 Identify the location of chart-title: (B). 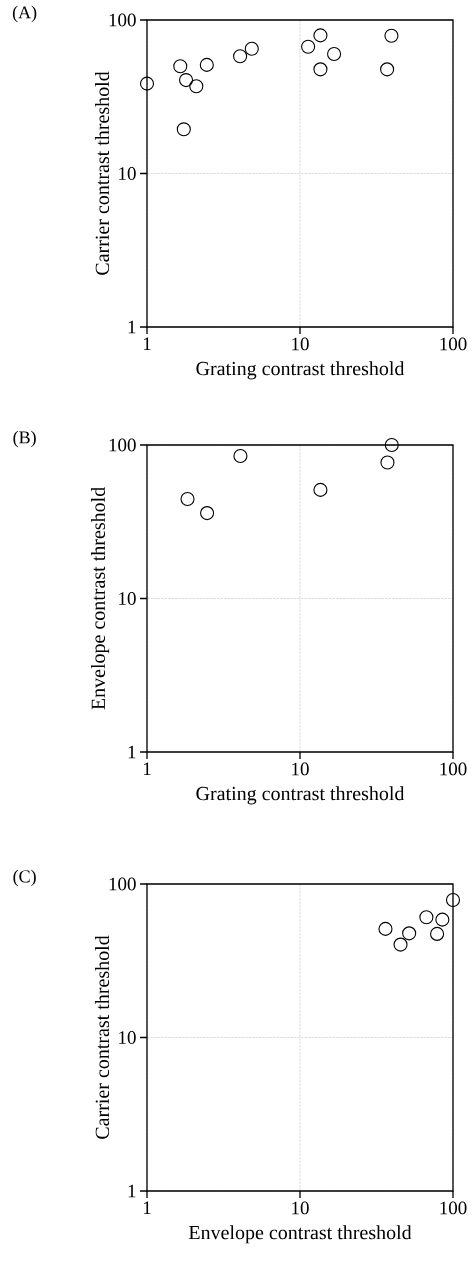
(24, 439).